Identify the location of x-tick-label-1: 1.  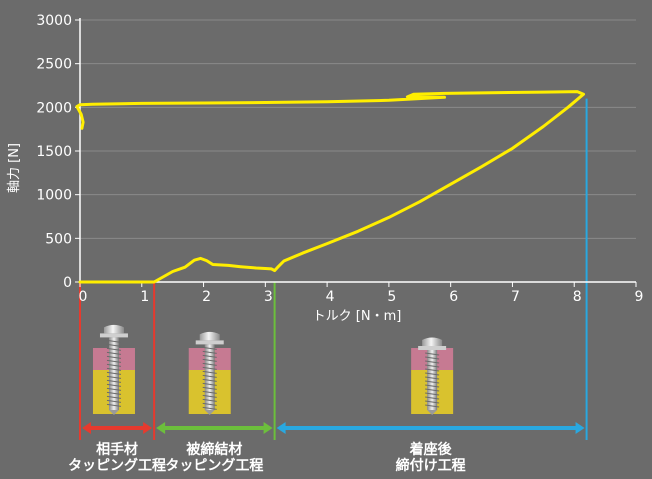
(144, 297).